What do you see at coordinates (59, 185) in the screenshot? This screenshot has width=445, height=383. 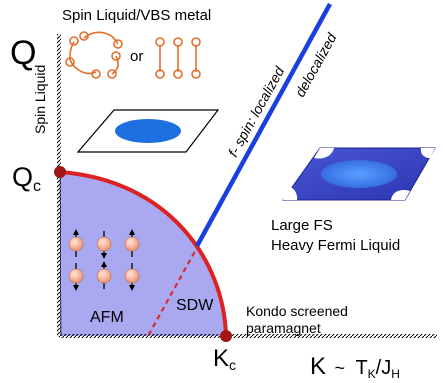 I see `y-axis` at bounding box center [59, 185].